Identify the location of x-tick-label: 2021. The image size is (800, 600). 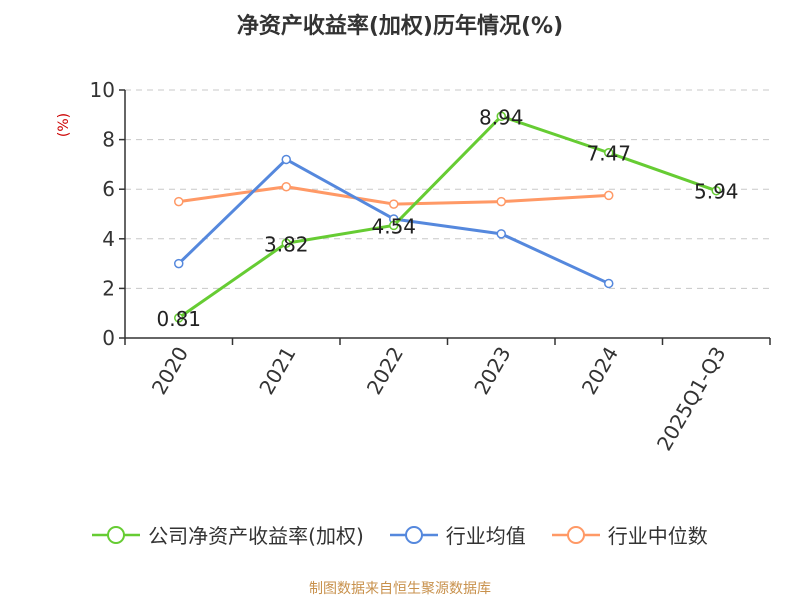
(277, 371).